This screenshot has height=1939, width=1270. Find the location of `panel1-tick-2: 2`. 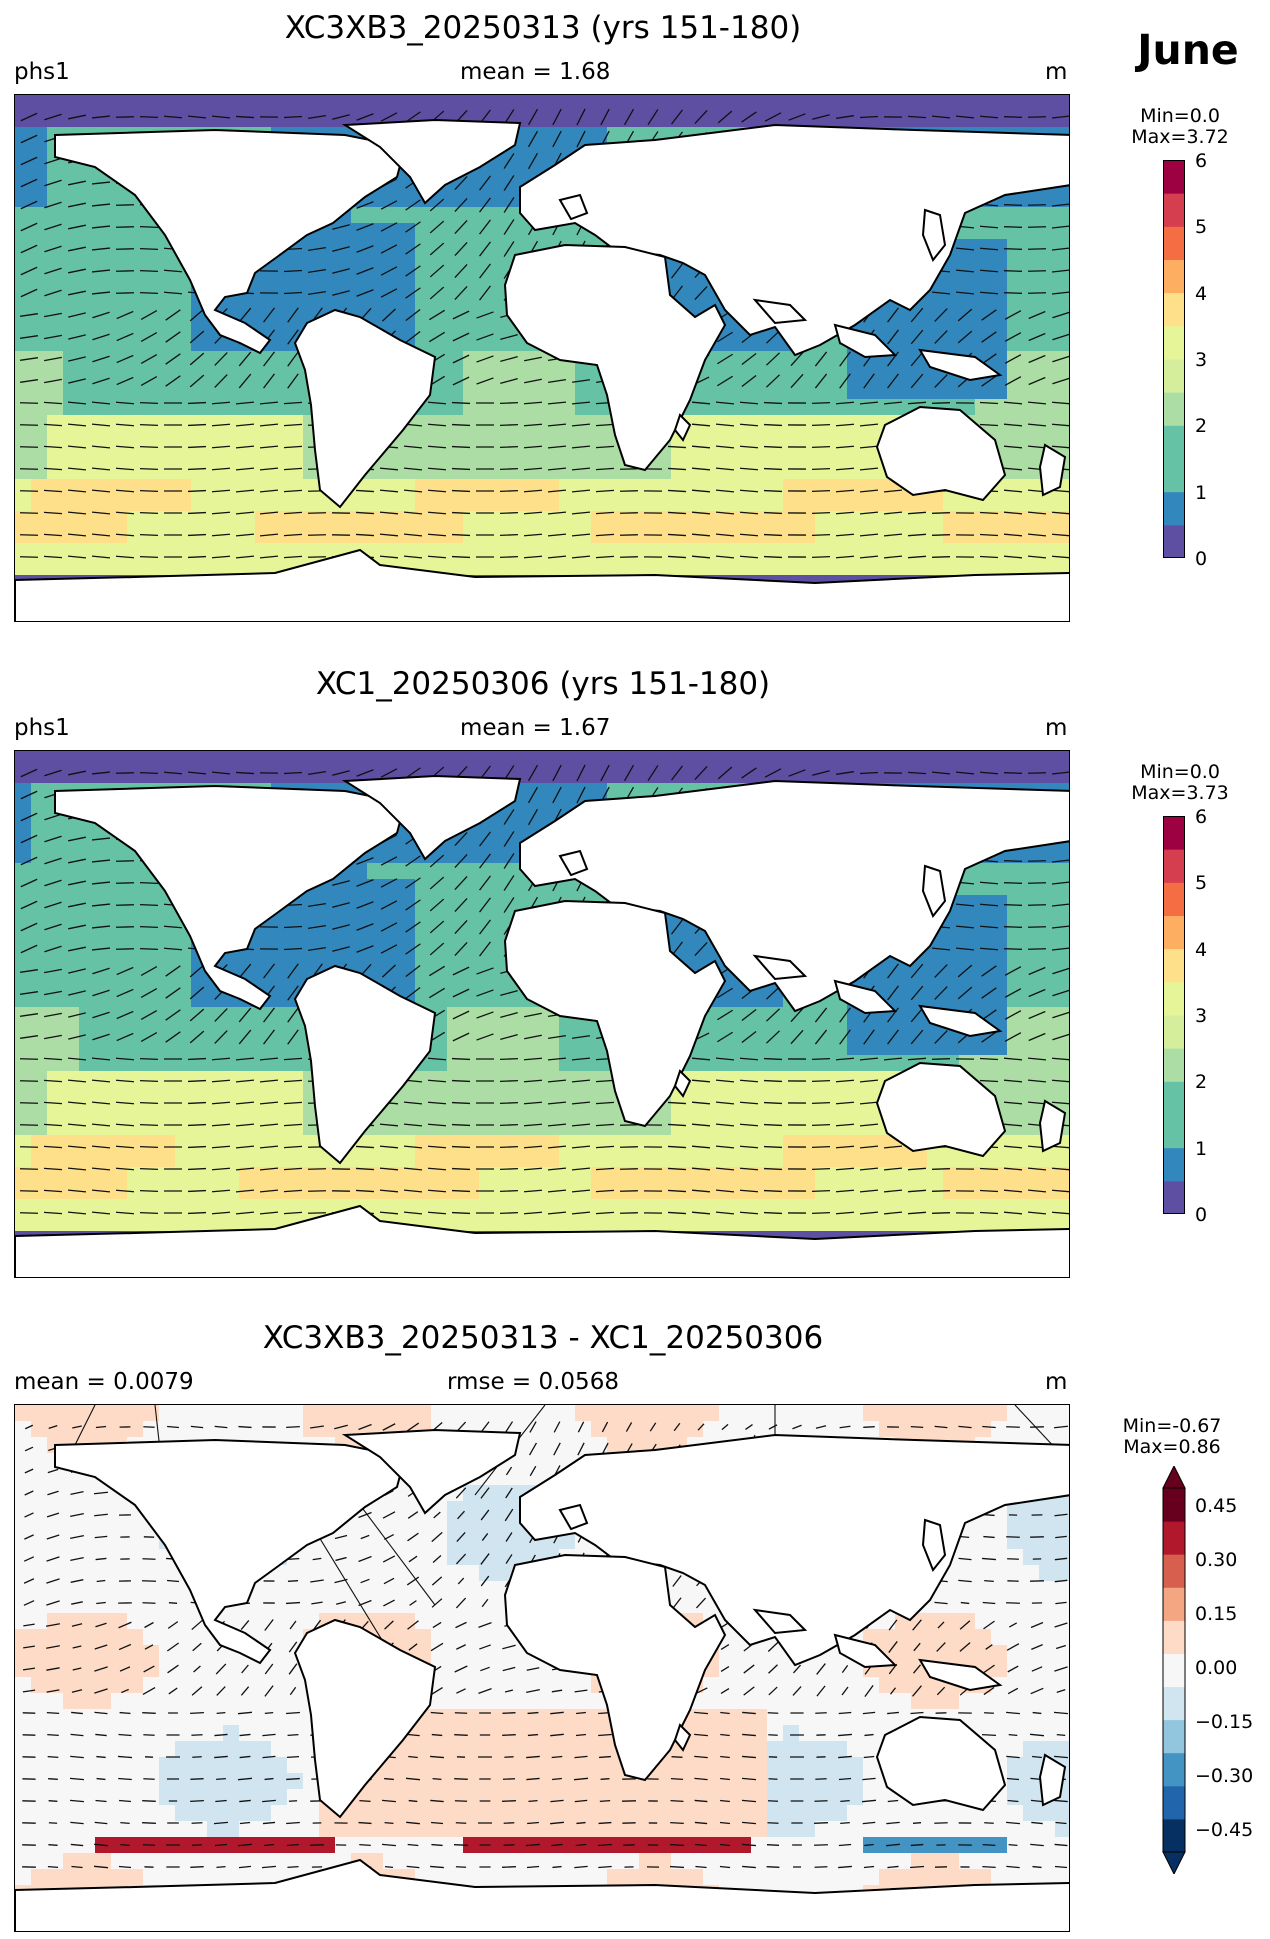

panel1-tick-2: 2 is located at coordinates (1201, 426).